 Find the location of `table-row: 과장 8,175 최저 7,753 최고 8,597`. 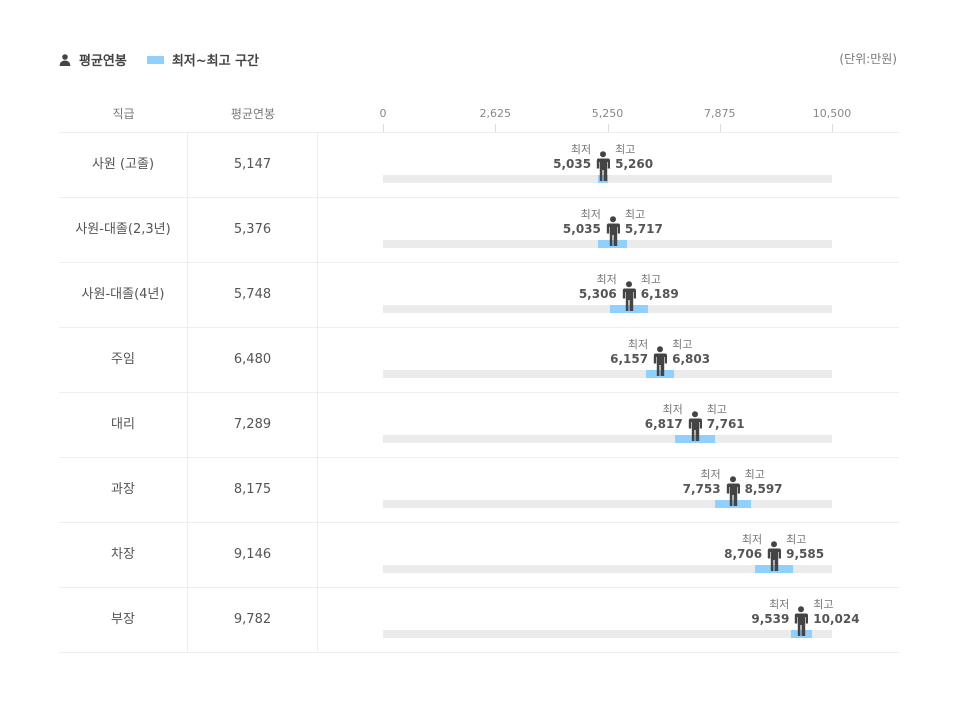

table-row: 과장 8,175 최저 7,753 최고 8,597 is located at coordinates (479, 490).